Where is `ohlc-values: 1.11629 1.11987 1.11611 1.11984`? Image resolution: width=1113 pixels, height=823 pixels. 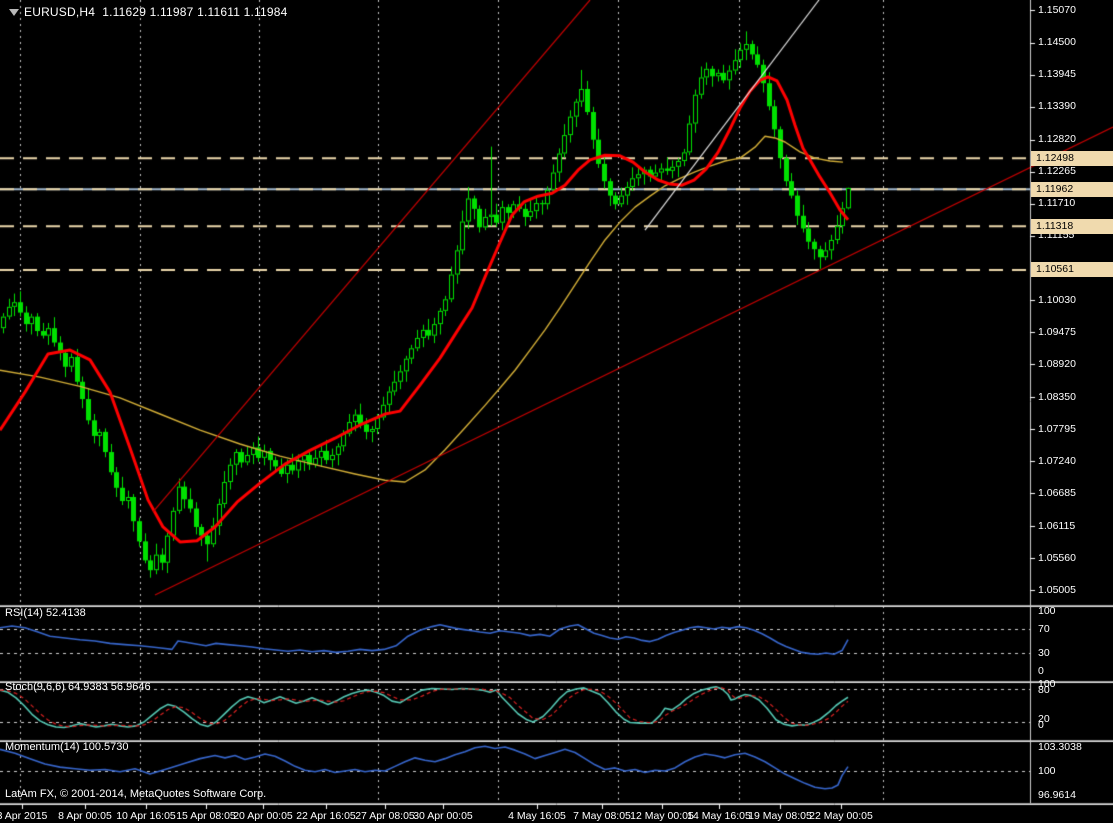
ohlc-values: 1.11629 1.11987 1.11611 1.11984 is located at coordinates (195, 12).